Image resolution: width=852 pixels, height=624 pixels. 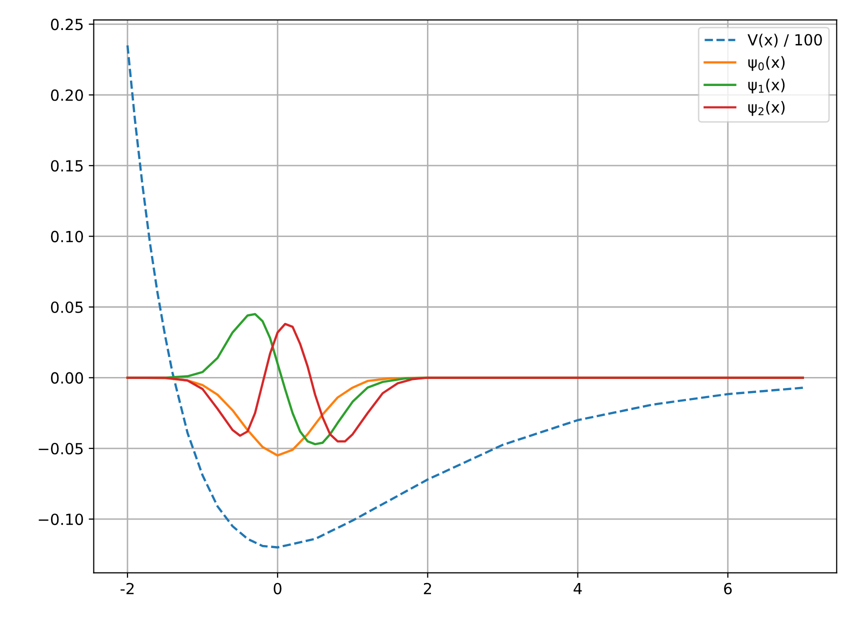 I want to click on y-tick-label: 0.10, so click(x=66, y=236).